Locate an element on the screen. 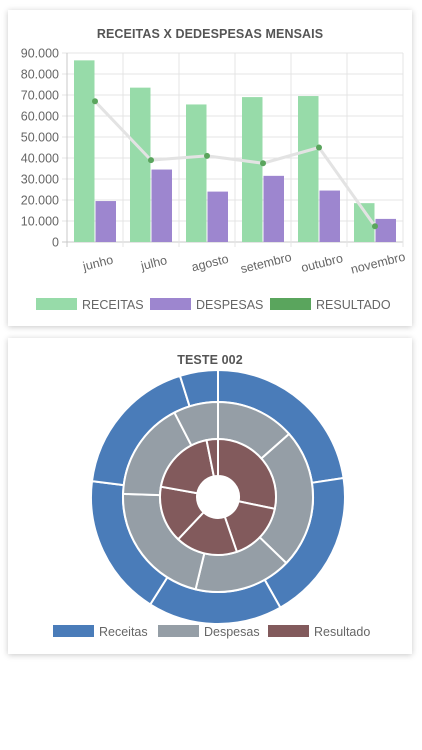  y-tick-label: 0 is located at coordinates (55, 243).